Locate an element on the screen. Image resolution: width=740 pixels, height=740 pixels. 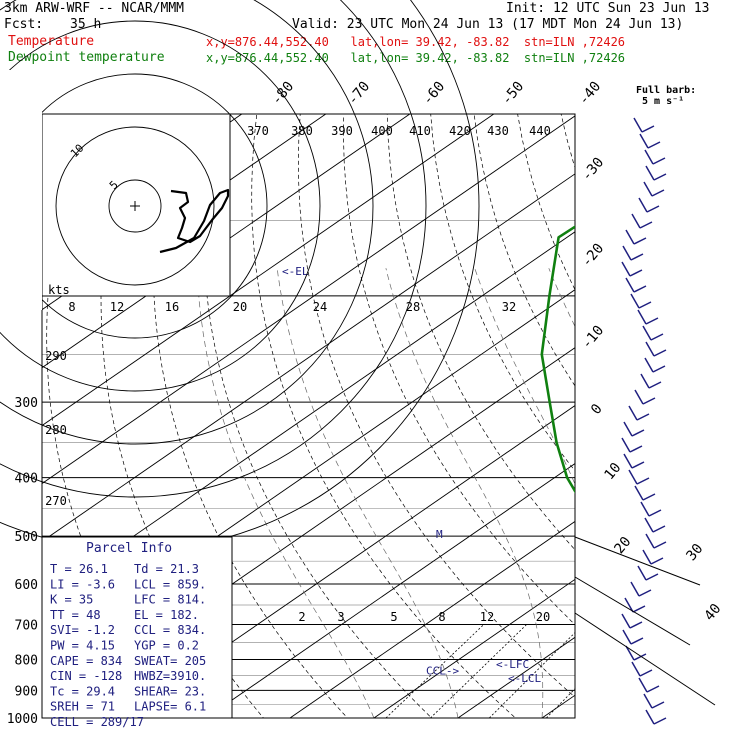
hodograph-ring is located at coordinates (135, 206).